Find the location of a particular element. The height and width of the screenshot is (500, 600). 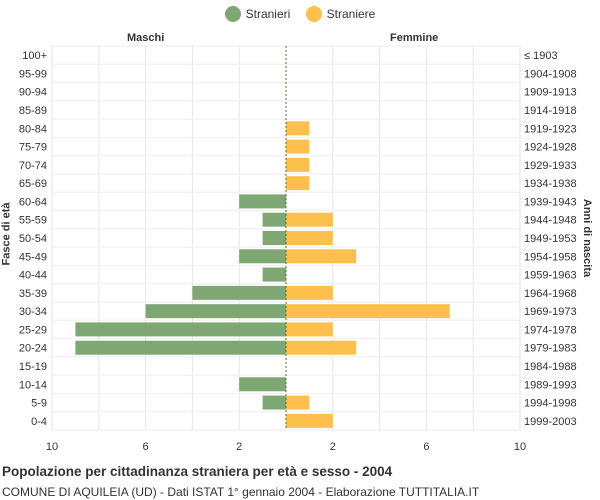

birth-year-label: 1904-1908 is located at coordinates (550, 74).